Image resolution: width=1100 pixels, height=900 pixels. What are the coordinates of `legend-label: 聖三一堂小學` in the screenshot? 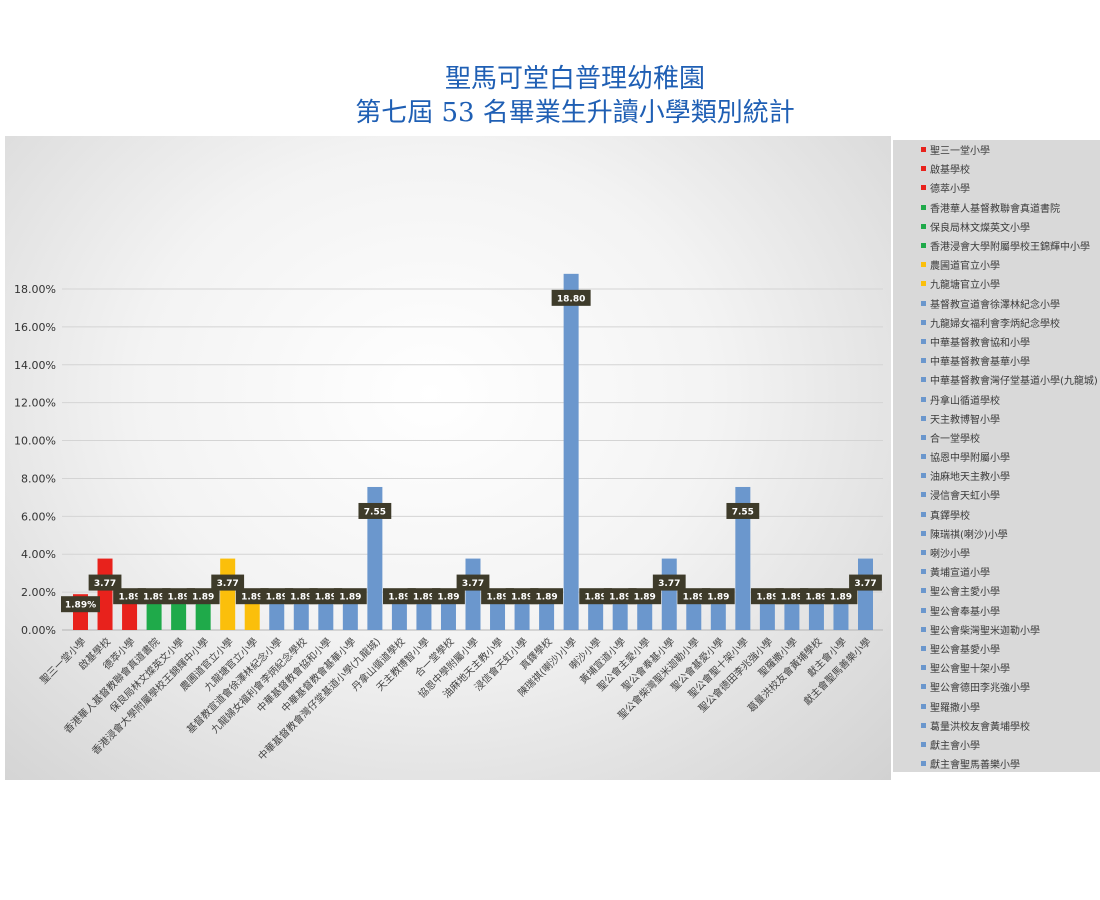 It's located at (960, 152).